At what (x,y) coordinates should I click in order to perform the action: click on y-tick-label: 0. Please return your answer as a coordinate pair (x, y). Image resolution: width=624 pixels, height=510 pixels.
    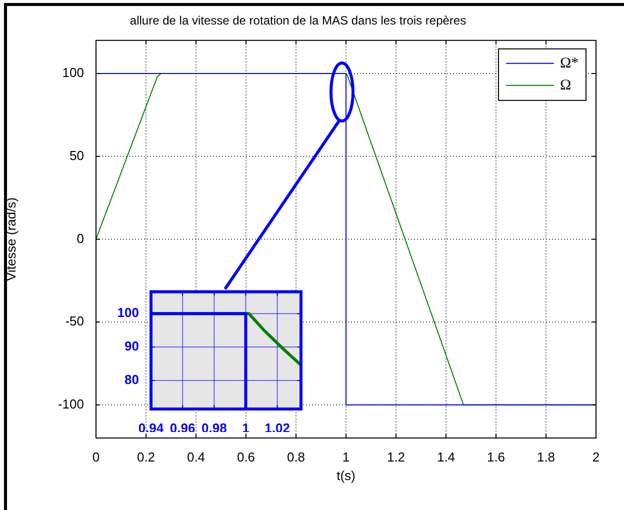
    Looking at the image, I should click on (80, 238).